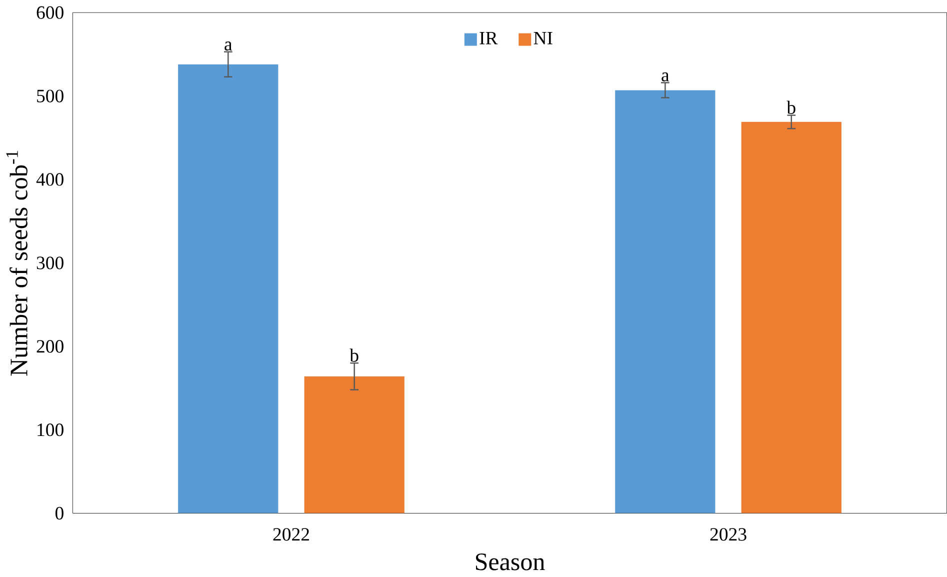 The width and height of the screenshot is (947, 577). I want to click on y-tick-label: 500, so click(50, 96).